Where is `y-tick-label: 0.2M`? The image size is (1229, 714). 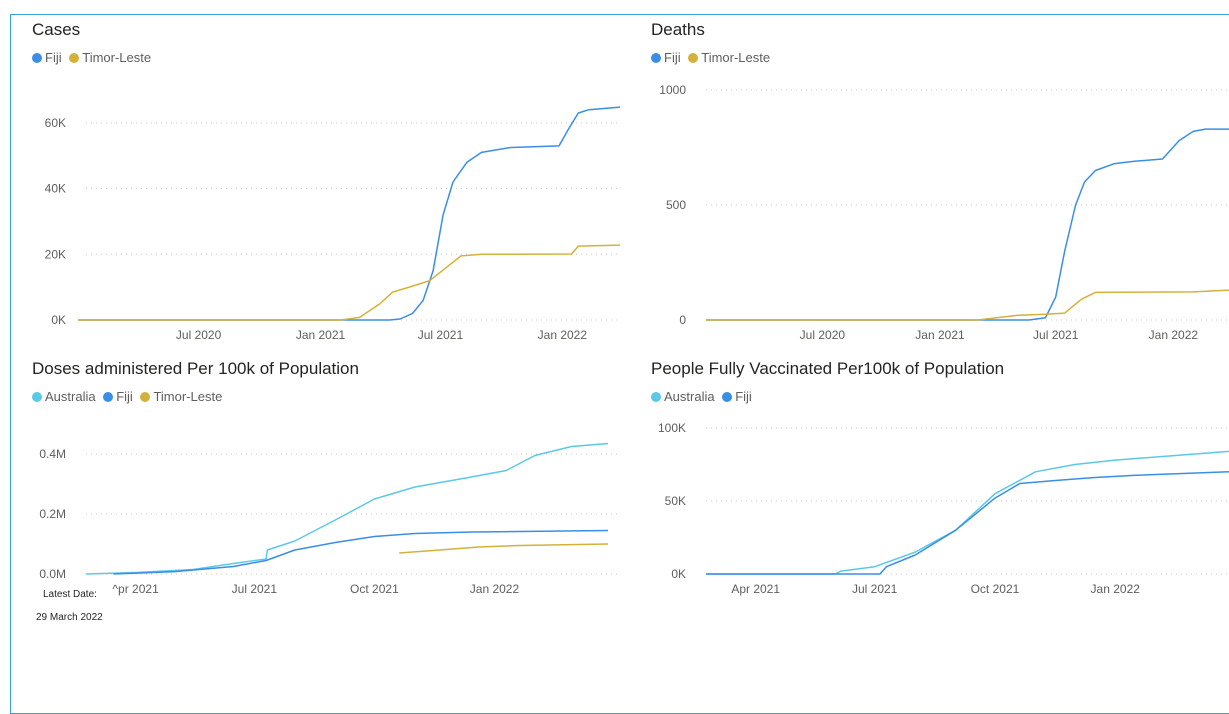
y-tick-label: 0.2M is located at coordinates (52, 514).